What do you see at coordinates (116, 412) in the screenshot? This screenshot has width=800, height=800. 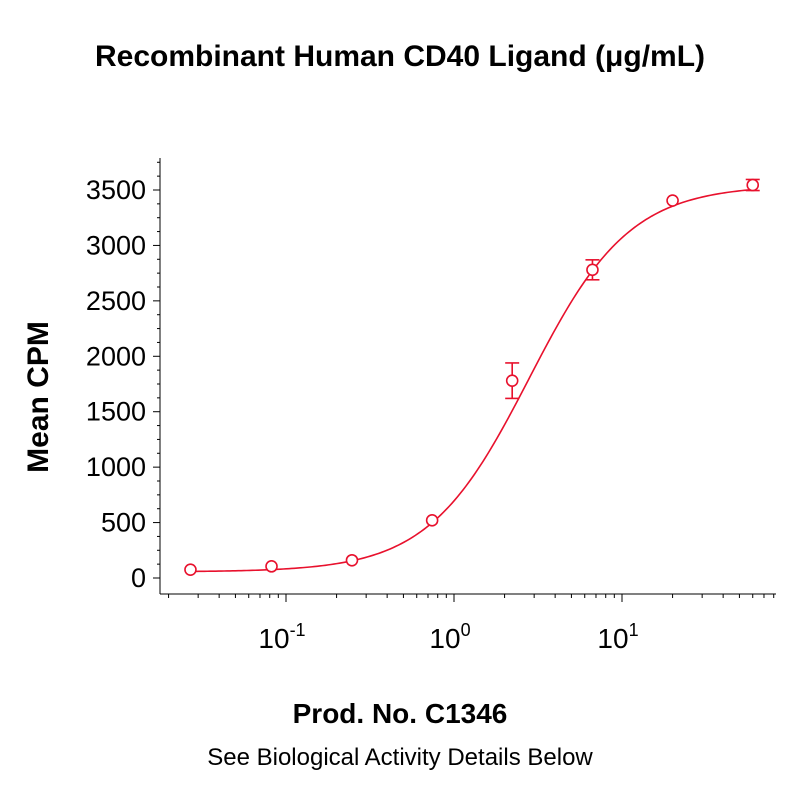 I see `y-tick-label: 1500` at bounding box center [116, 412].